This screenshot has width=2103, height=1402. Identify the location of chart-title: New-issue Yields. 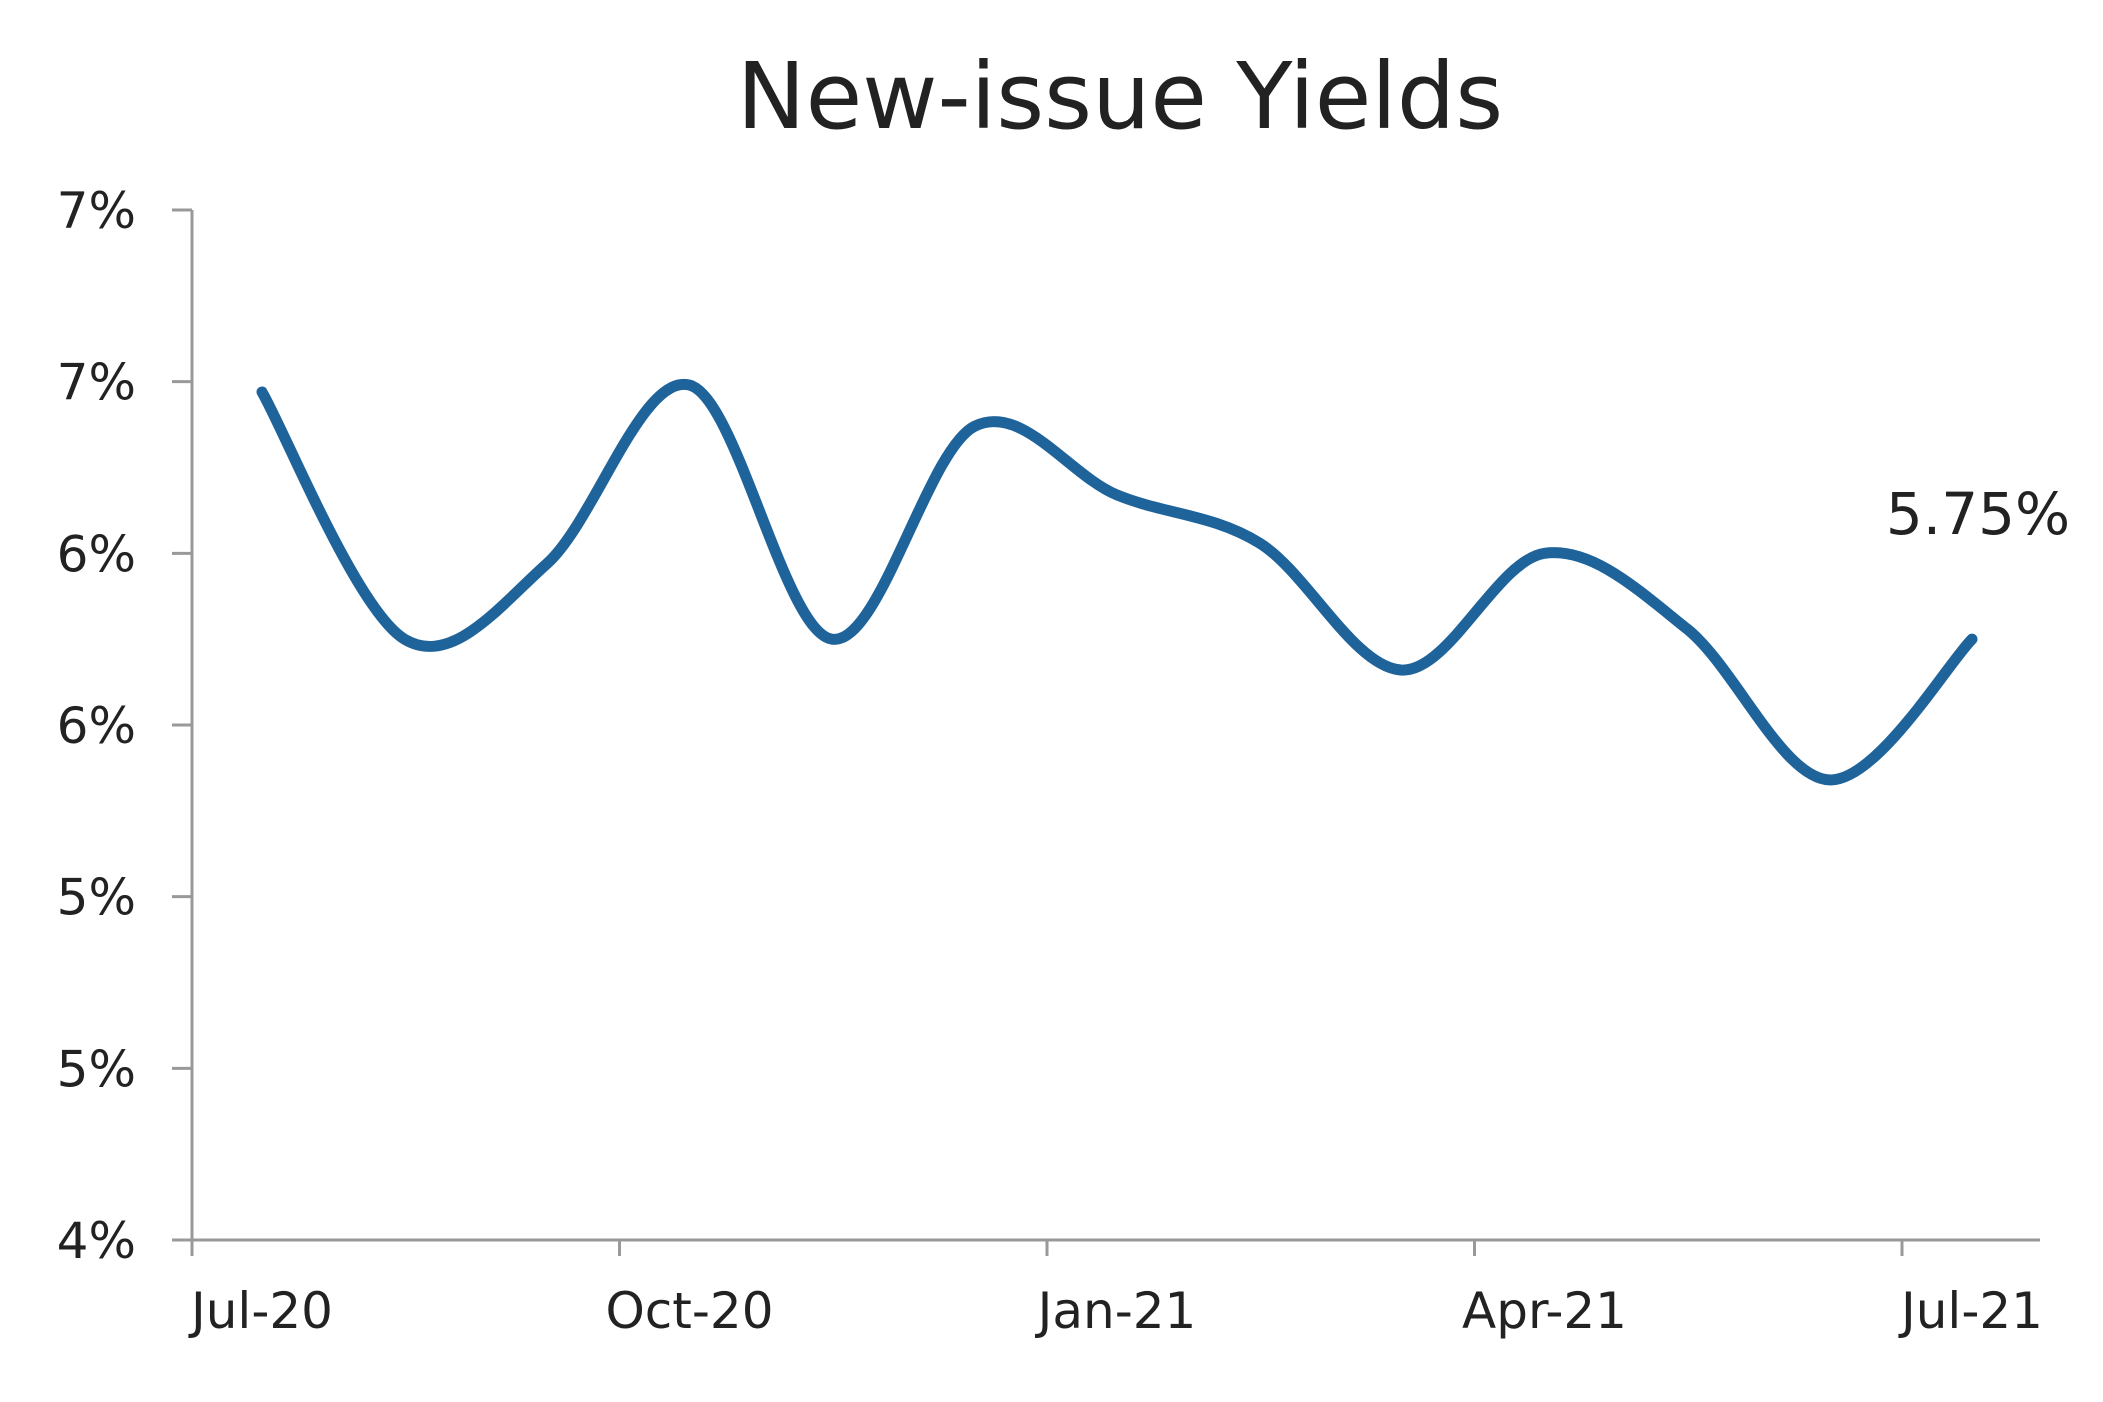
(1120, 96).